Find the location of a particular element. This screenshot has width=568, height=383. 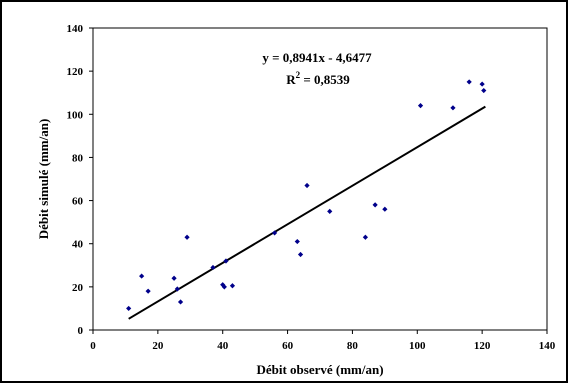

y-axis-title: Débit simulé (mm/an) is located at coordinates (43, 179).